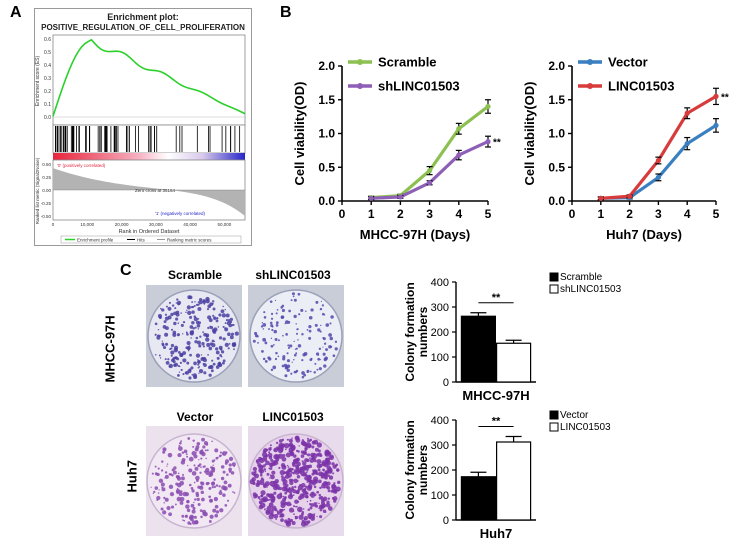  Describe the element at coordinates (47, 118) in the screenshot. I see `es-tick-label: 0.0` at that location.